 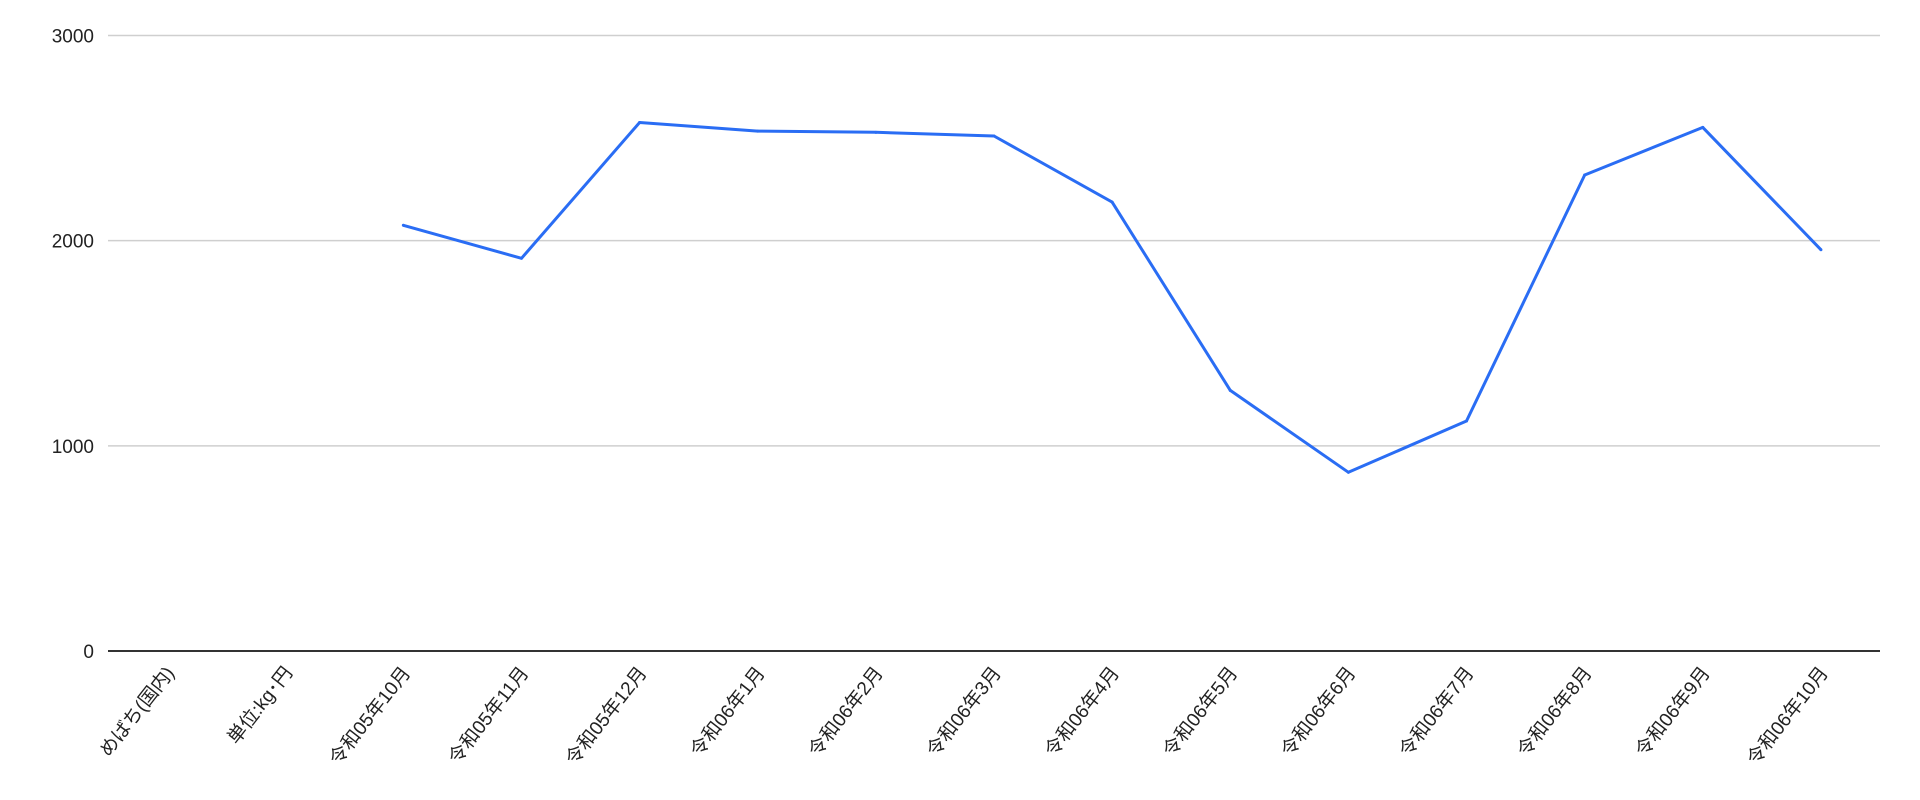 What do you see at coordinates (1201, 712) in the screenshot?
I see `x-tick-label: 令和06年5月` at bounding box center [1201, 712].